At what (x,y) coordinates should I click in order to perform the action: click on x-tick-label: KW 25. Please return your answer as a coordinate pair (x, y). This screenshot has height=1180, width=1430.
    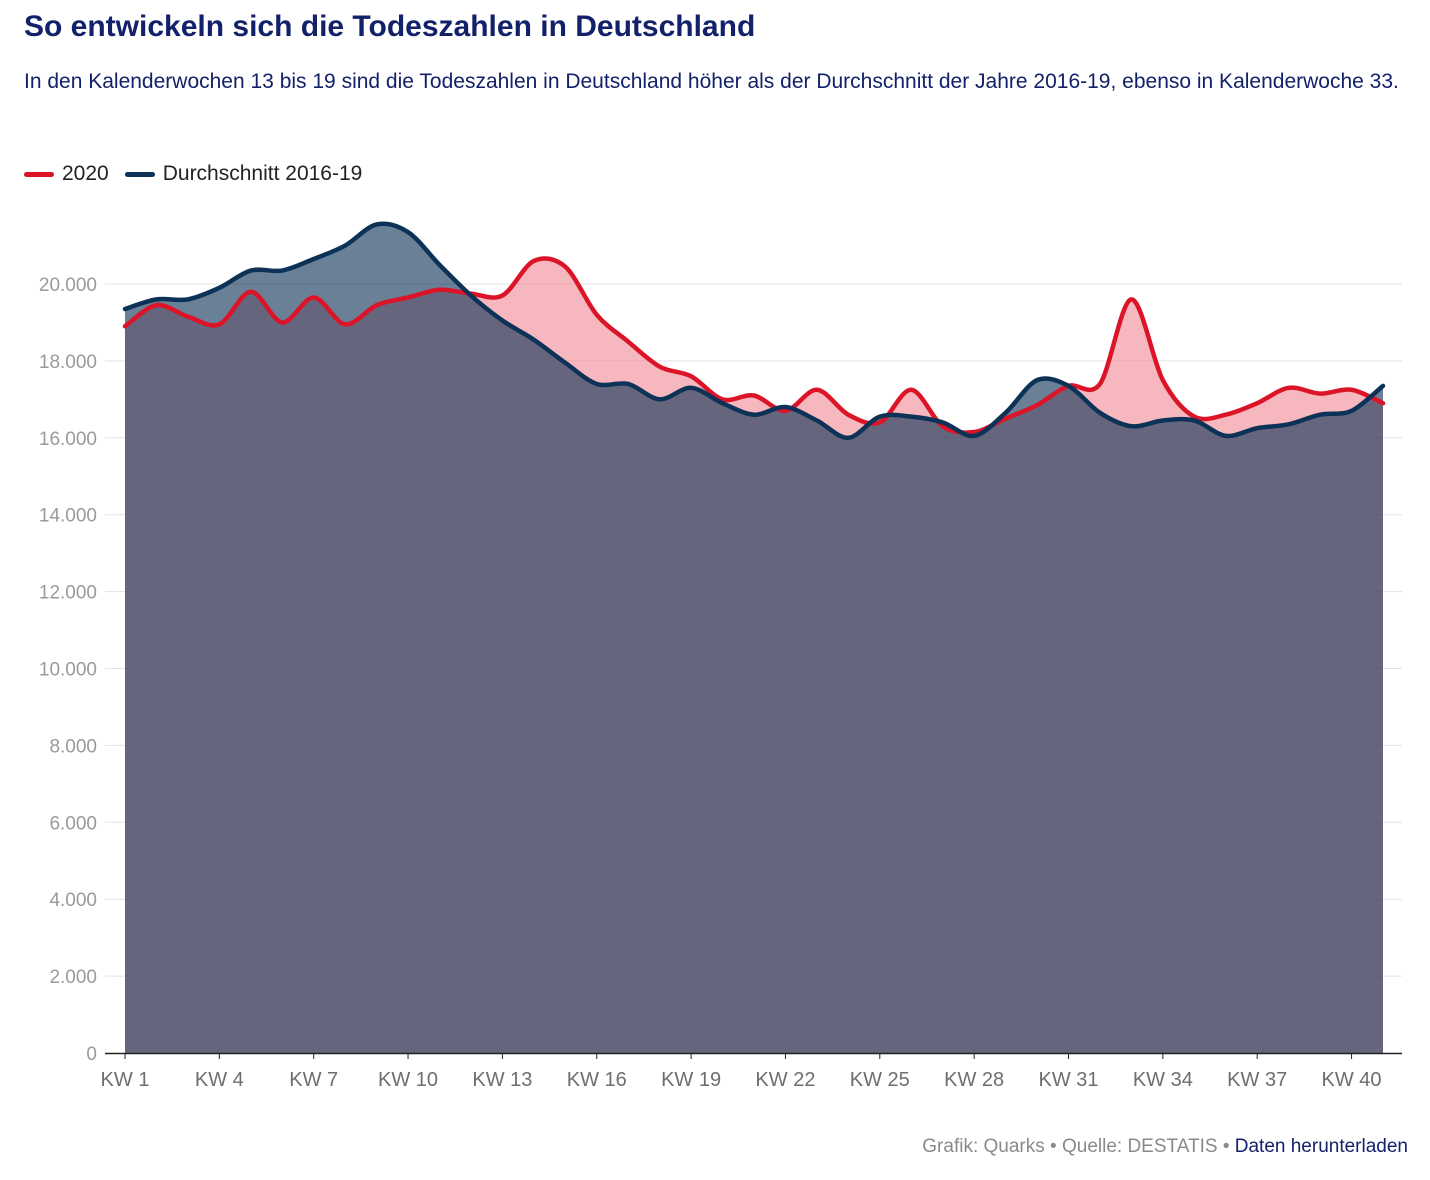
    Looking at the image, I should click on (880, 1080).